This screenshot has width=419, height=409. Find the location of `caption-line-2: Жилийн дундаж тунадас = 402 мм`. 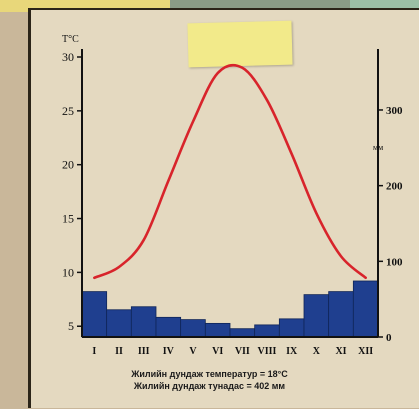

caption-line-2: Жилийн дундаж тунадас = 402 мм is located at coordinates (209, 386).